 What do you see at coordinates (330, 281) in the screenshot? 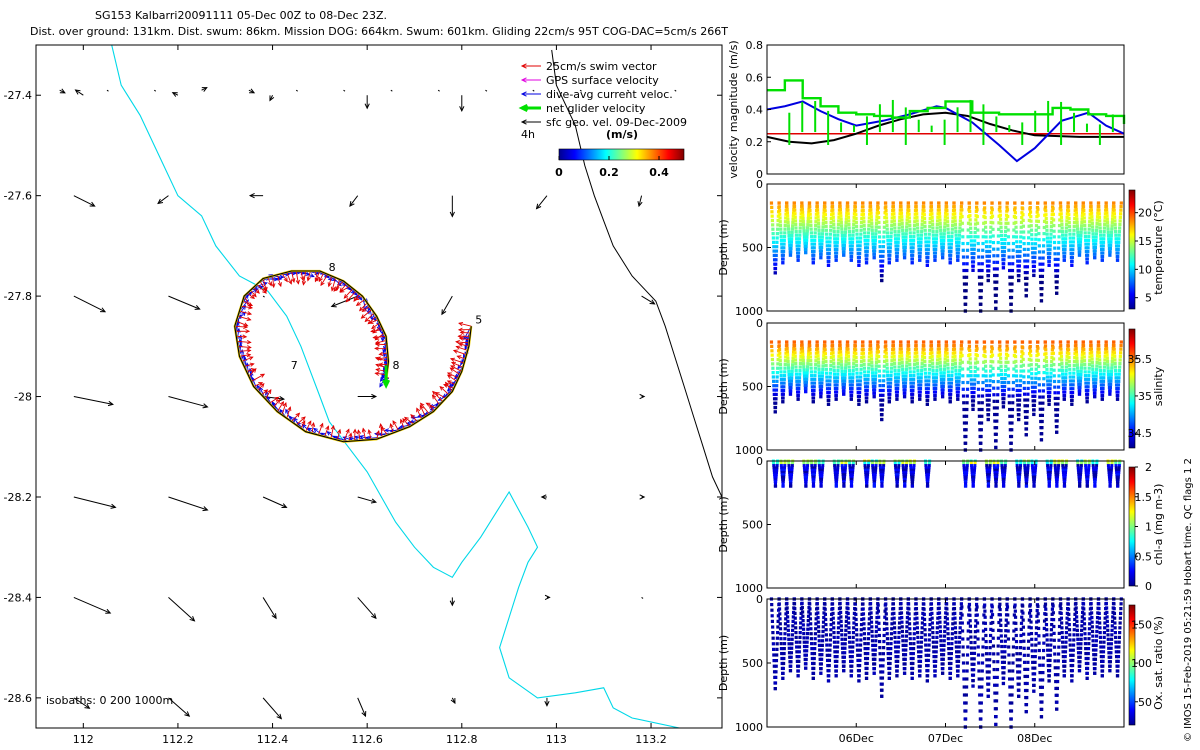
I see `swim-vector` at bounding box center [330, 281].